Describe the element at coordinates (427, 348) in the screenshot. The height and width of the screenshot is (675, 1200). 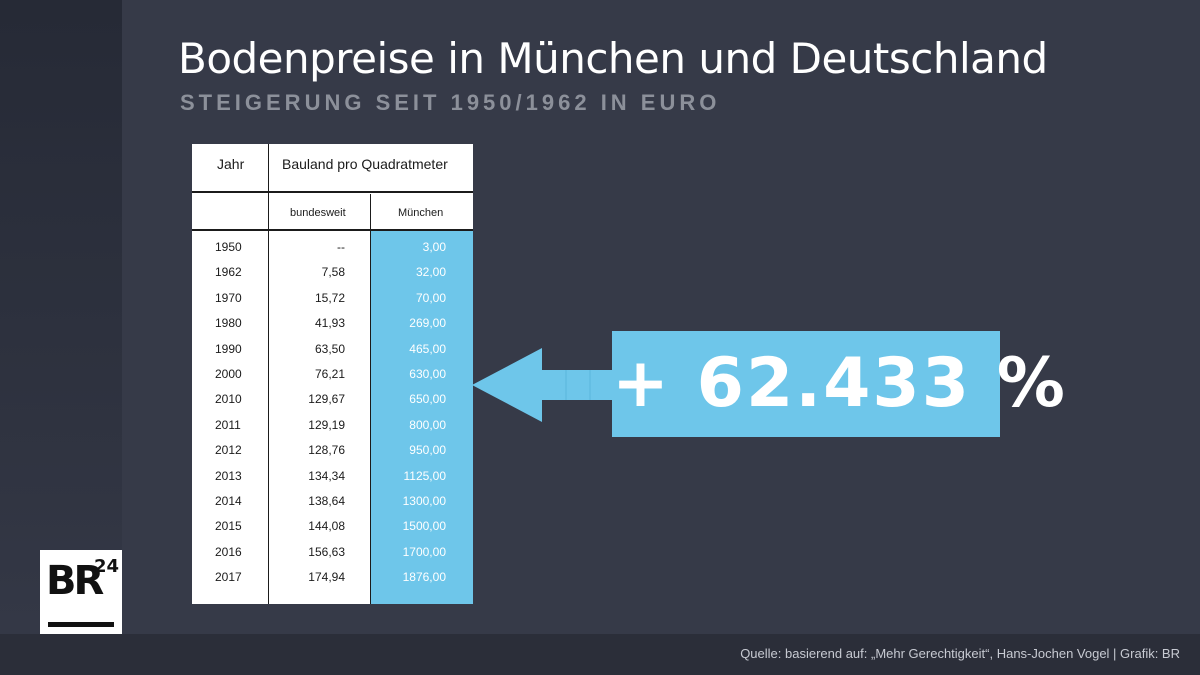
I see `cell-muenchen: 465,00` at that location.